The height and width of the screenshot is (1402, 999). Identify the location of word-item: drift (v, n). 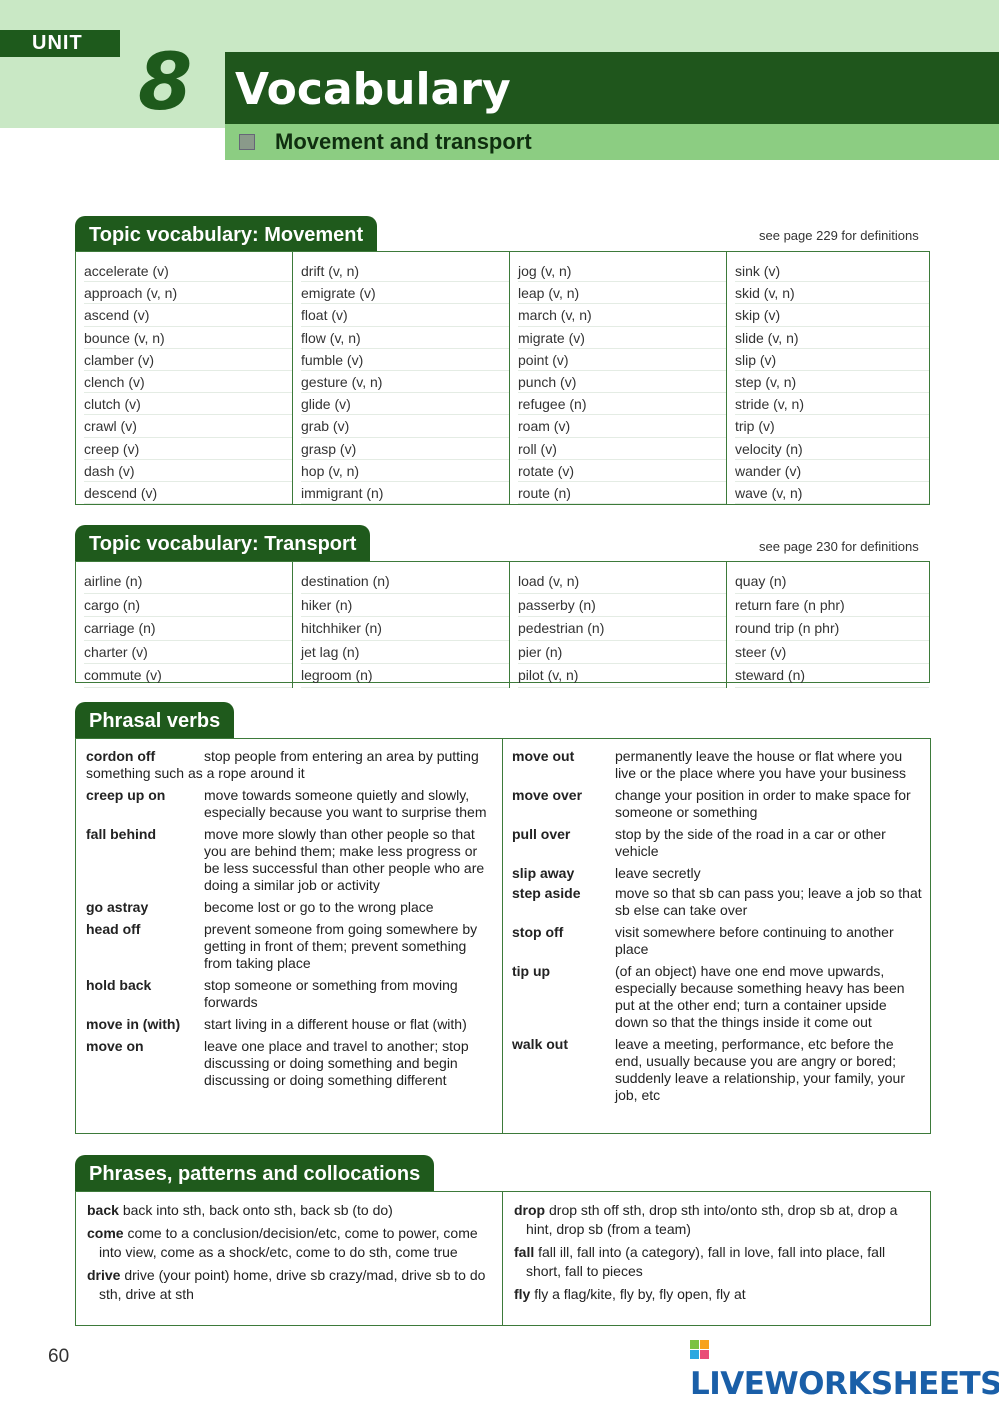
(405, 271).